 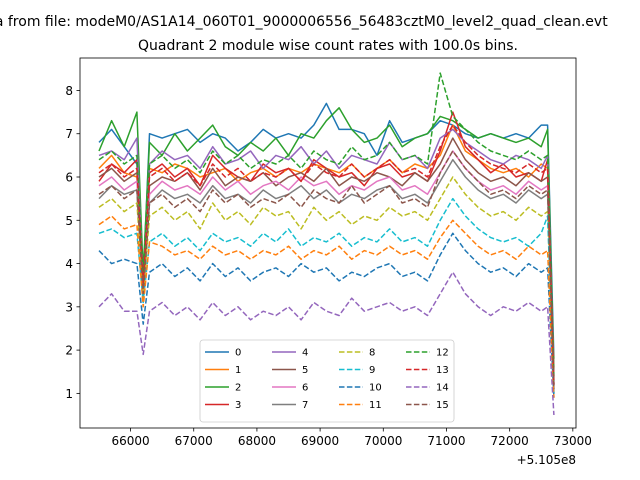 What do you see at coordinates (69, 394) in the screenshot?
I see `y-tick-label: 1` at bounding box center [69, 394].